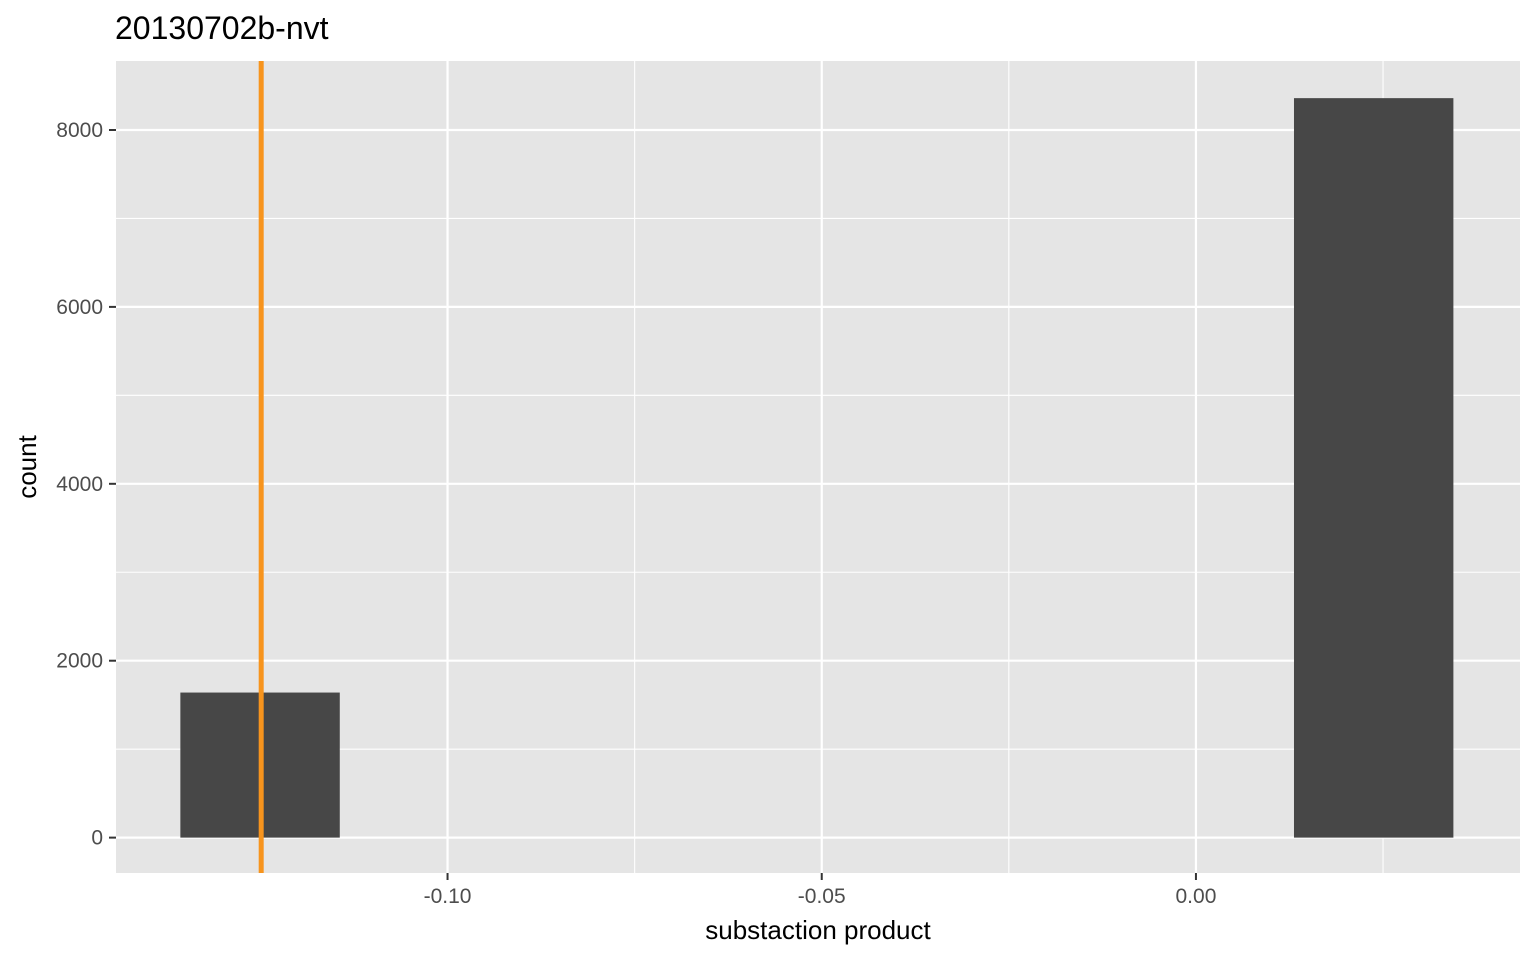 The image size is (1536, 960). Describe the element at coordinates (79, 130) in the screenshot. I see `y-tick-label: 8000` at that location.